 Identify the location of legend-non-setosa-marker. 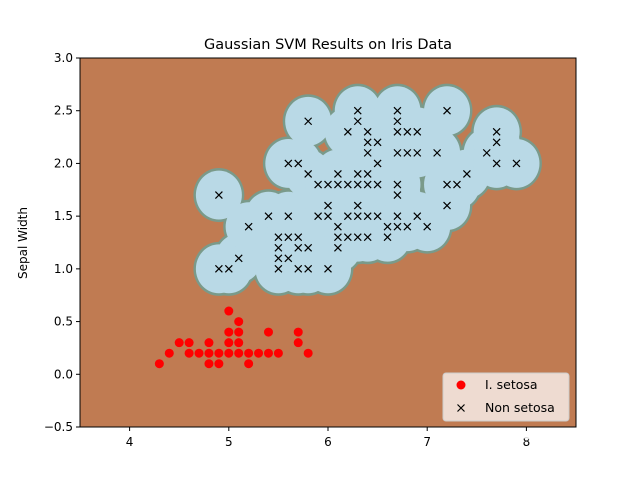
(461, 408).